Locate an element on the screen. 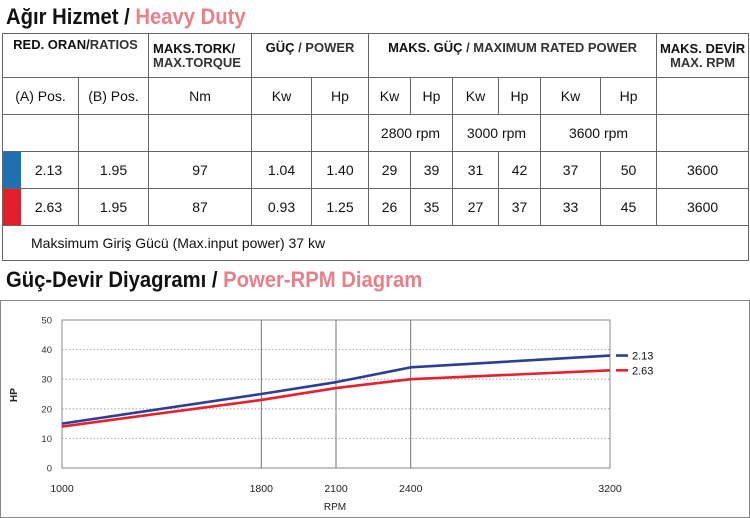 The width and height of the screenshot is (750, 518). pos-a-value: 2.63 is located at coordinates (48, 207).